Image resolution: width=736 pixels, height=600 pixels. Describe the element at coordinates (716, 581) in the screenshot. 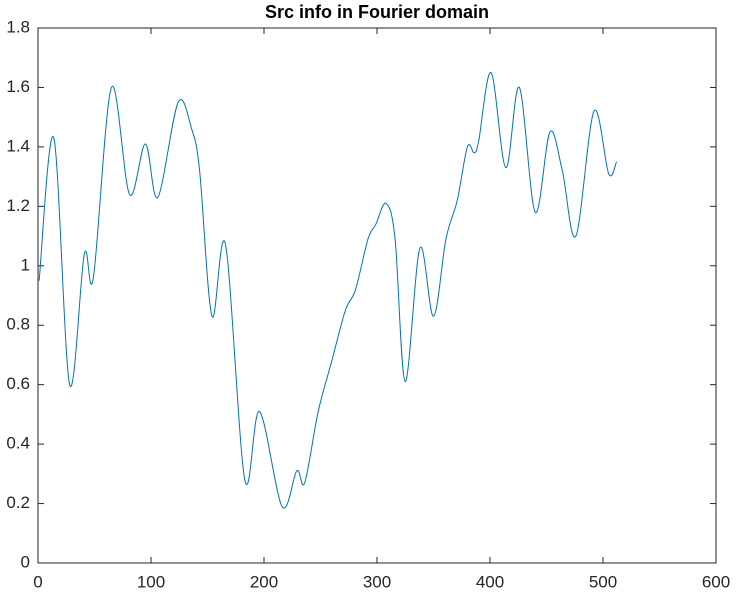

I see `x-tick-label: 600` at that location.